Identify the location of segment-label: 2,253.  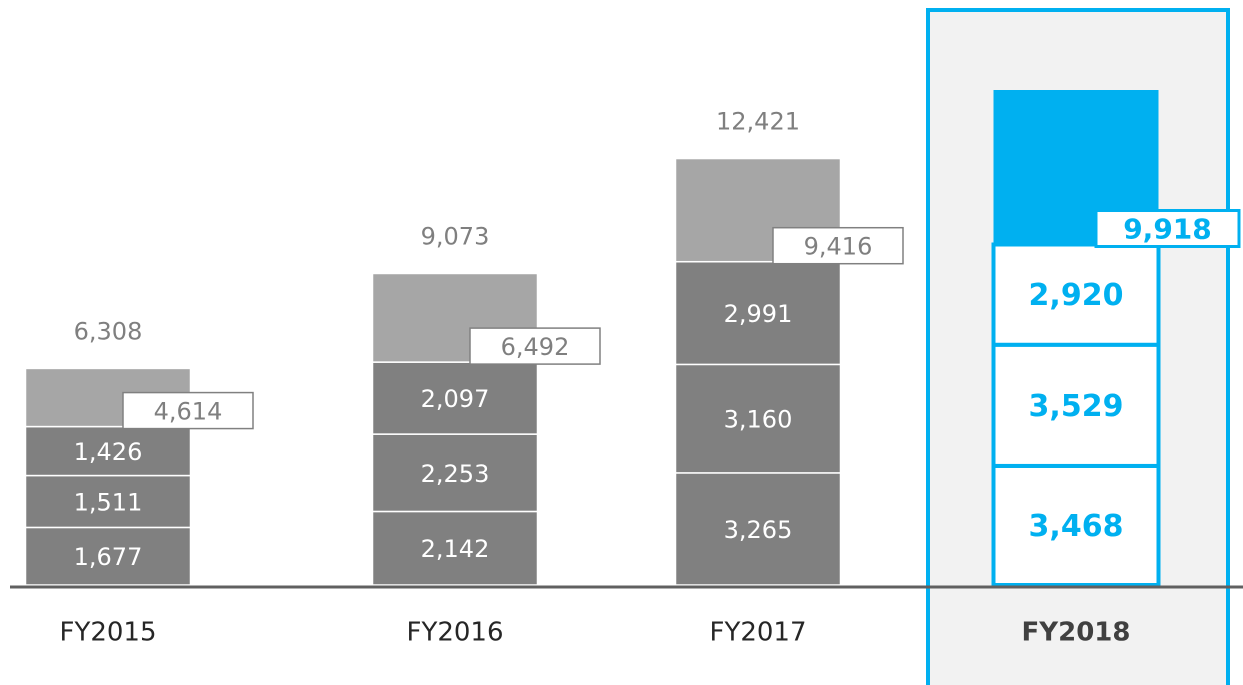
(455, 474).